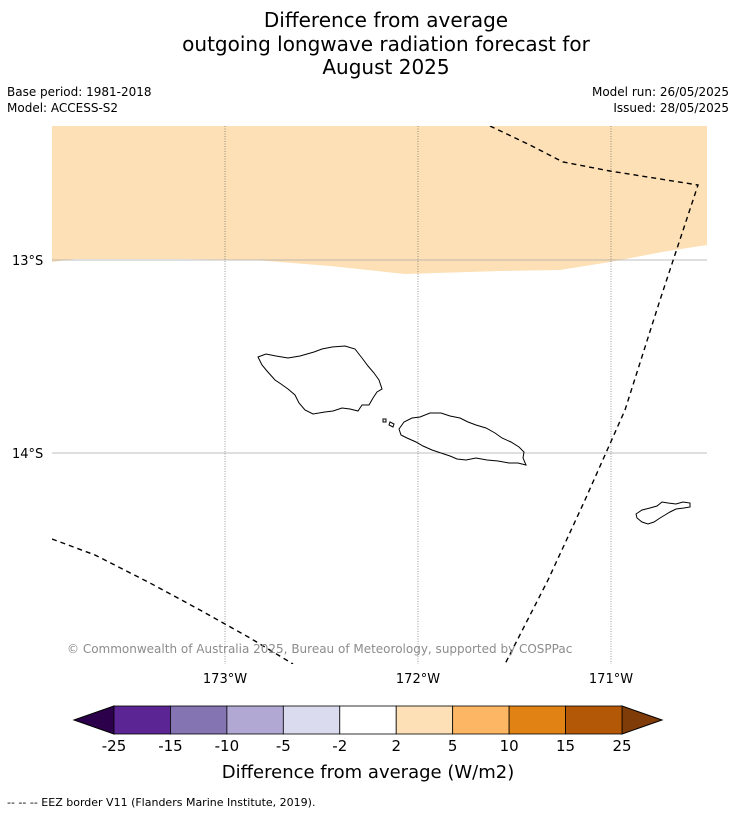 The width and height of the screenshot is (736, 816). I want to click on savaii-island, so click(320, 380).